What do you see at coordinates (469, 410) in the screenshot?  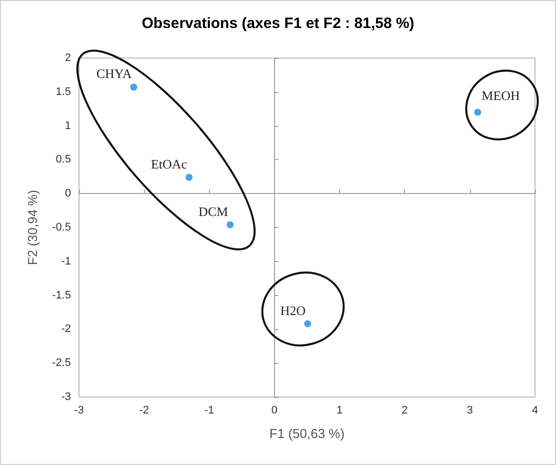 I see `x-tick-label: 3` at bounding box center [469, 410].